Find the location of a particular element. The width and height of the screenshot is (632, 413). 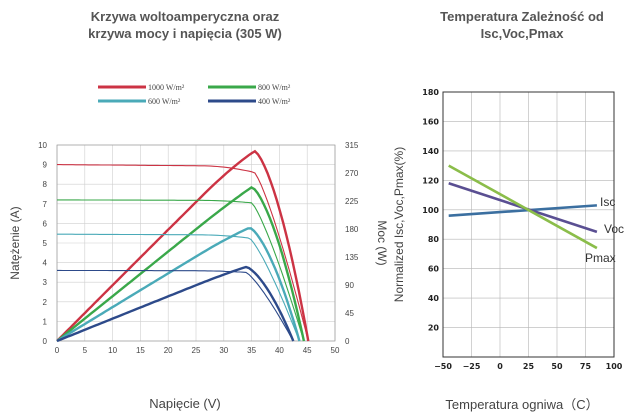

iv-legend-label: 400 W/m² is located at coordinates (274, 101).